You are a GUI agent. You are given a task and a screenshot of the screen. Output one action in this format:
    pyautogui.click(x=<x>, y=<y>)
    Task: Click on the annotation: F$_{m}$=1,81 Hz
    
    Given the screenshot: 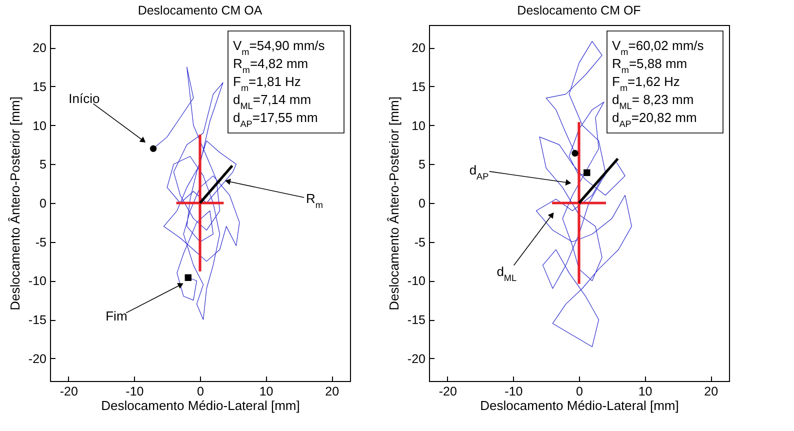 What is the action you would take?
    pyautogui.click(x=267, y=83)
    